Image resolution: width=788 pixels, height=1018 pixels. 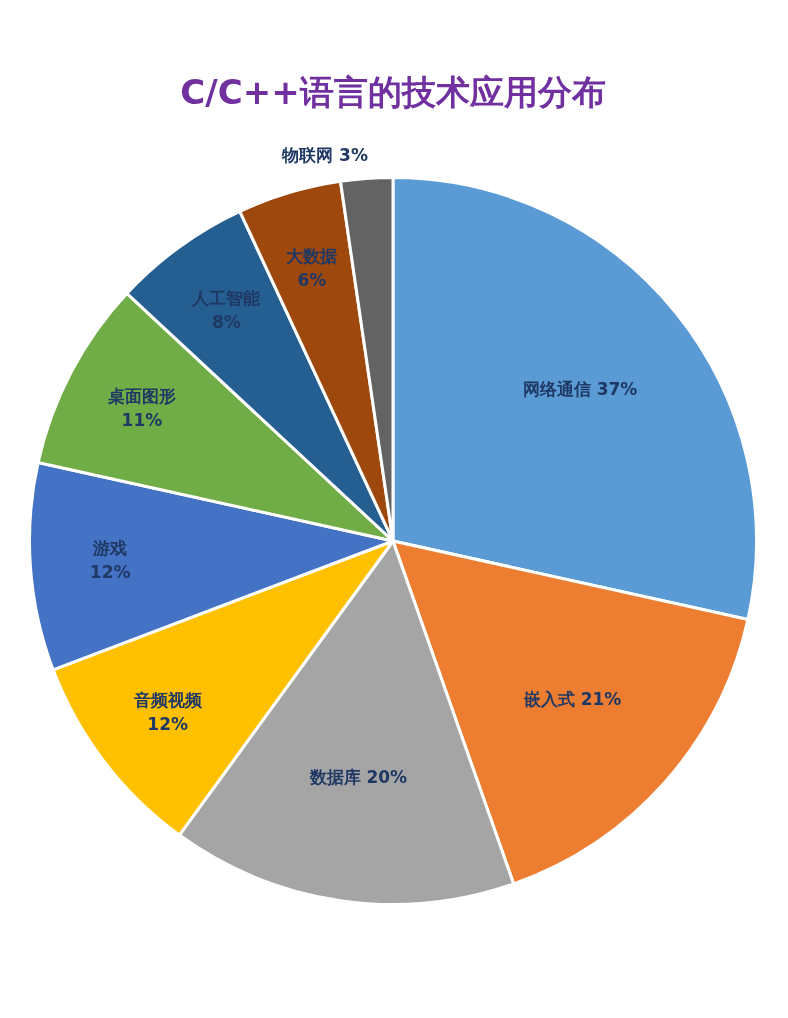 I want to click on slice-label: 网络通信 37%, so click(x=580, y=389).